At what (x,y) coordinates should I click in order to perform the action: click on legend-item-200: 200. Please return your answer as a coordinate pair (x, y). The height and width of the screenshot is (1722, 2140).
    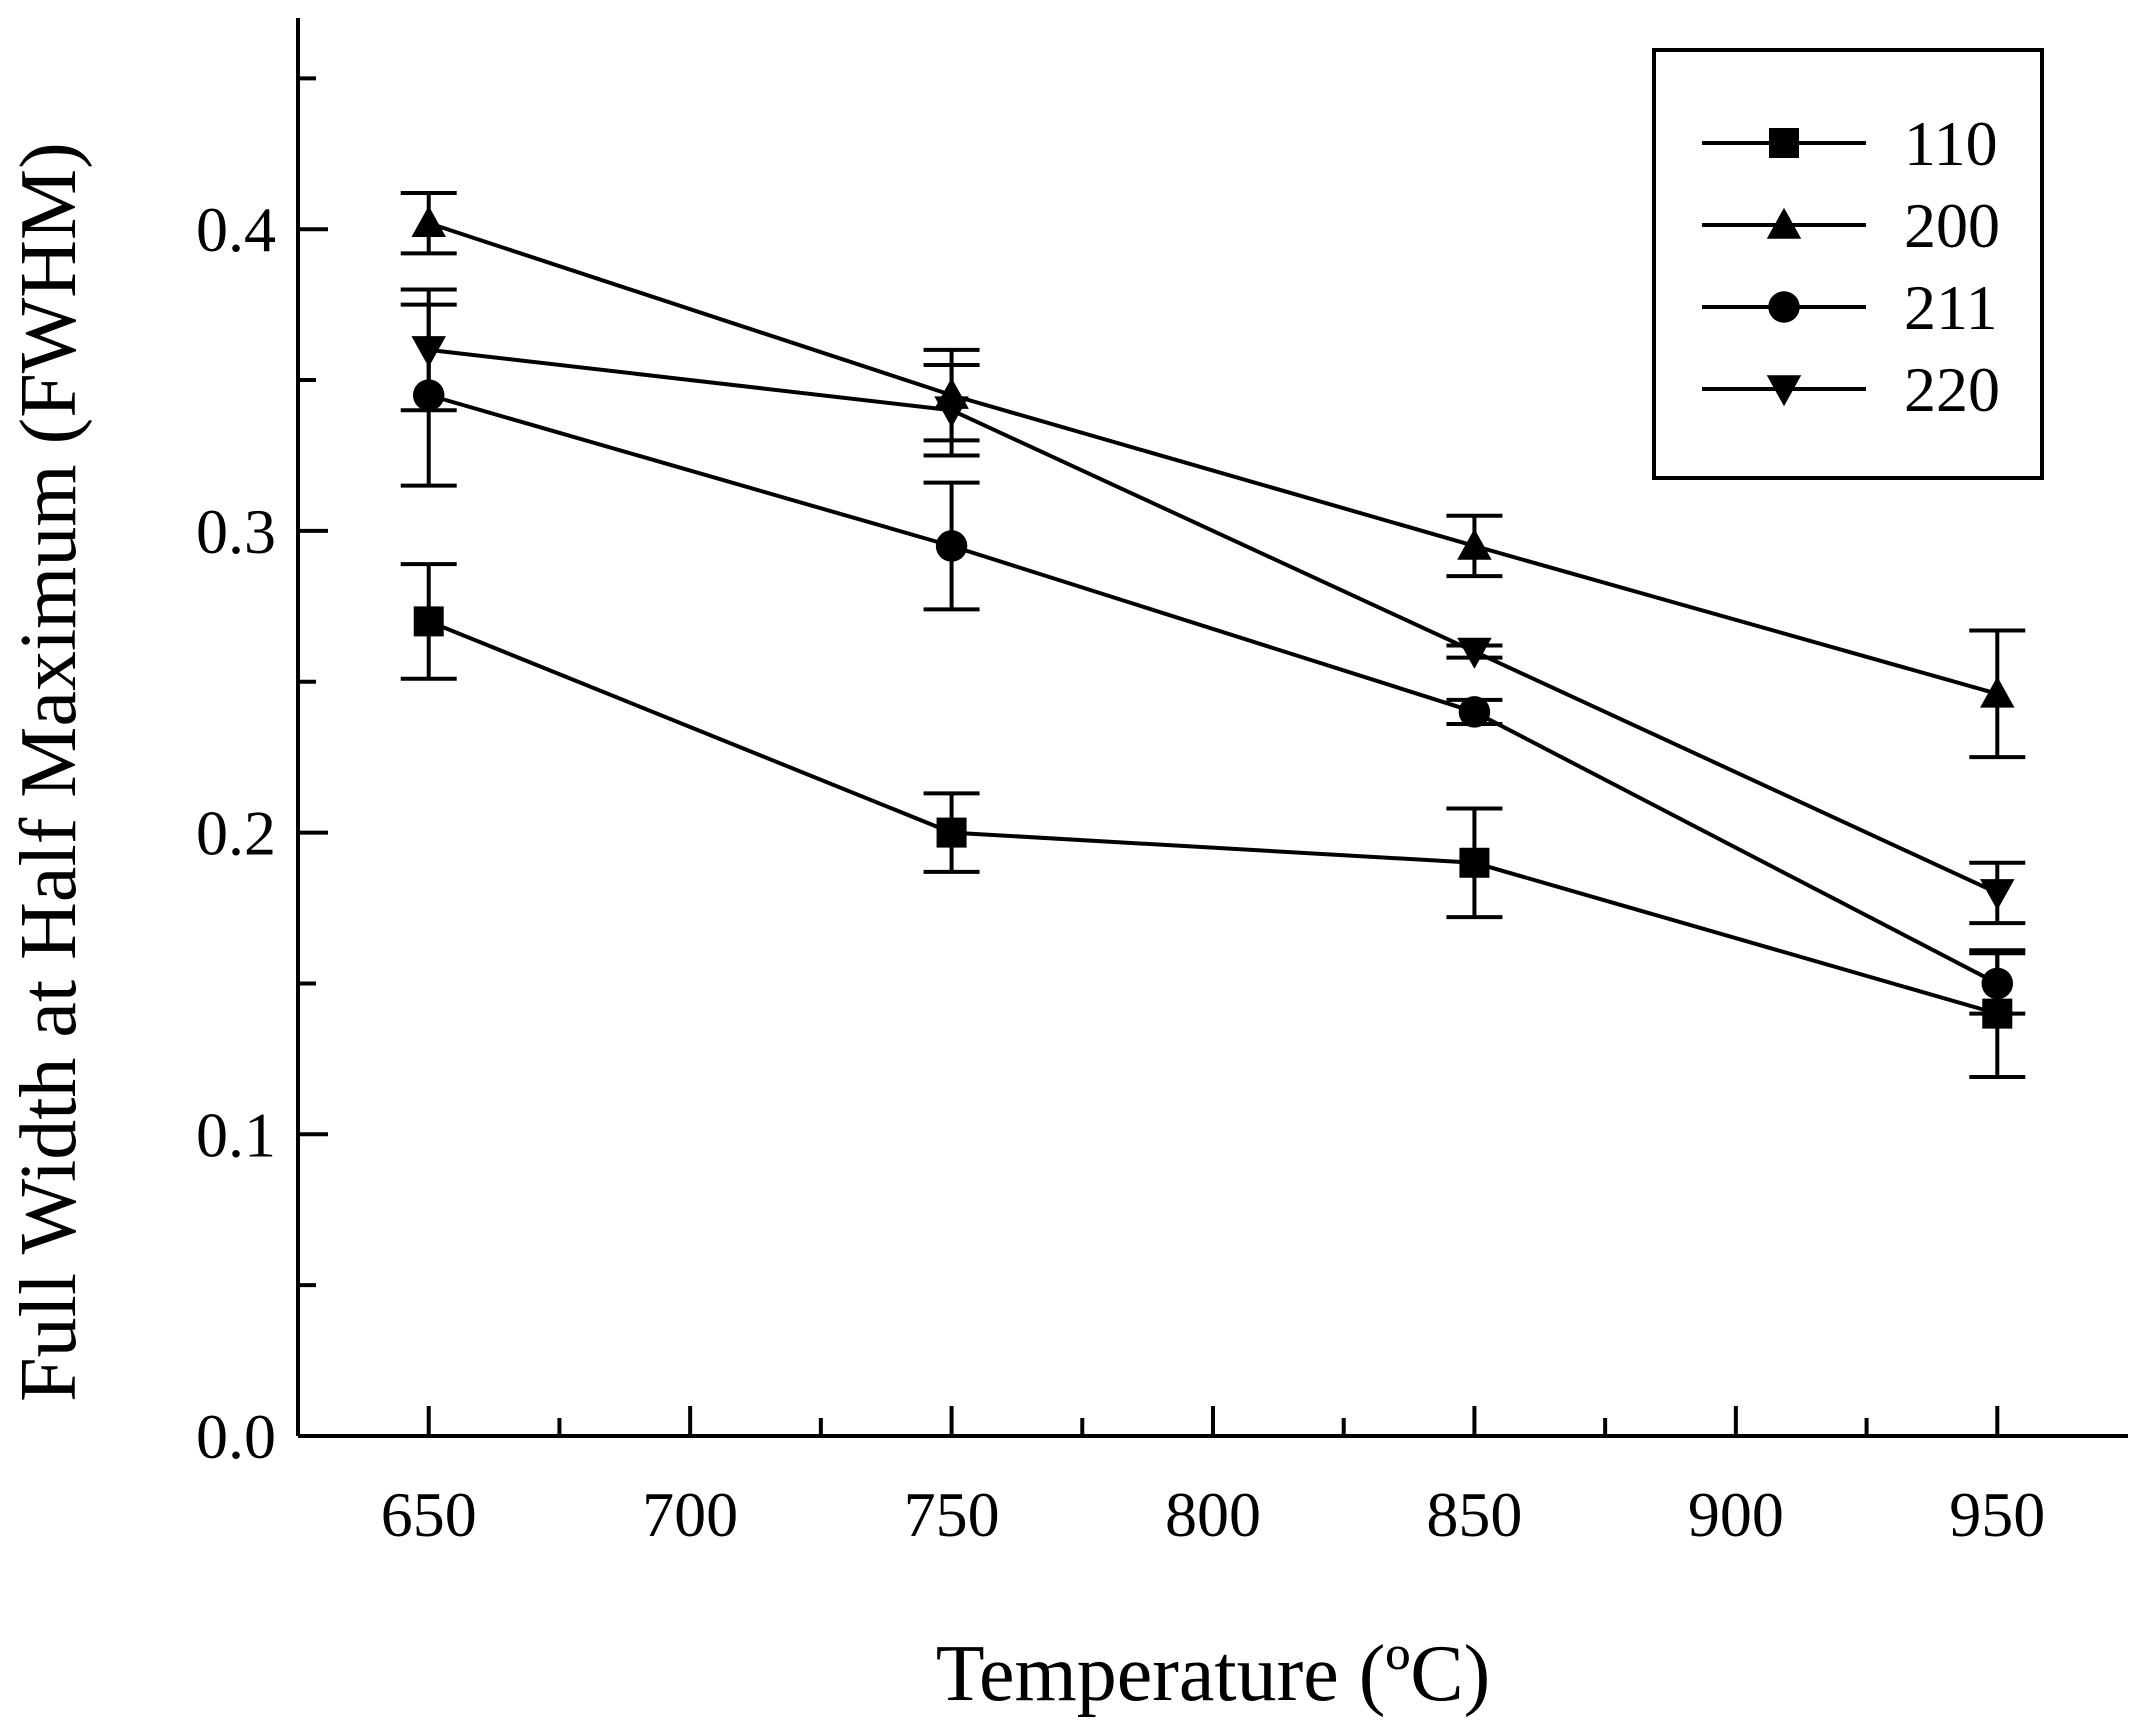
    Looking at the image, I should click on (1851, 225).